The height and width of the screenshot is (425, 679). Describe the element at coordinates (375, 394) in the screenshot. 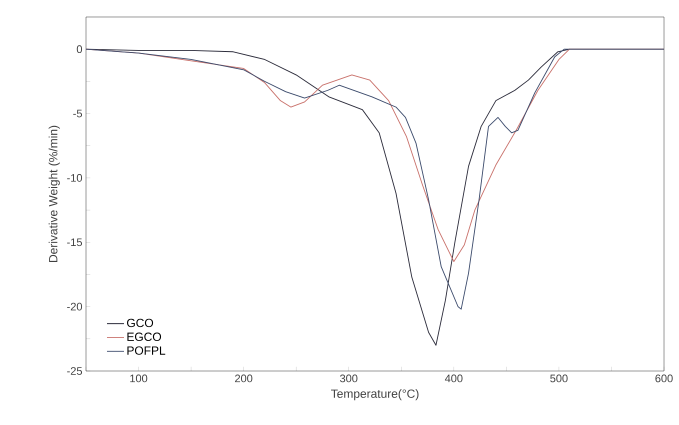

I see `x-axis-title: Temperature(°C)` at that location.